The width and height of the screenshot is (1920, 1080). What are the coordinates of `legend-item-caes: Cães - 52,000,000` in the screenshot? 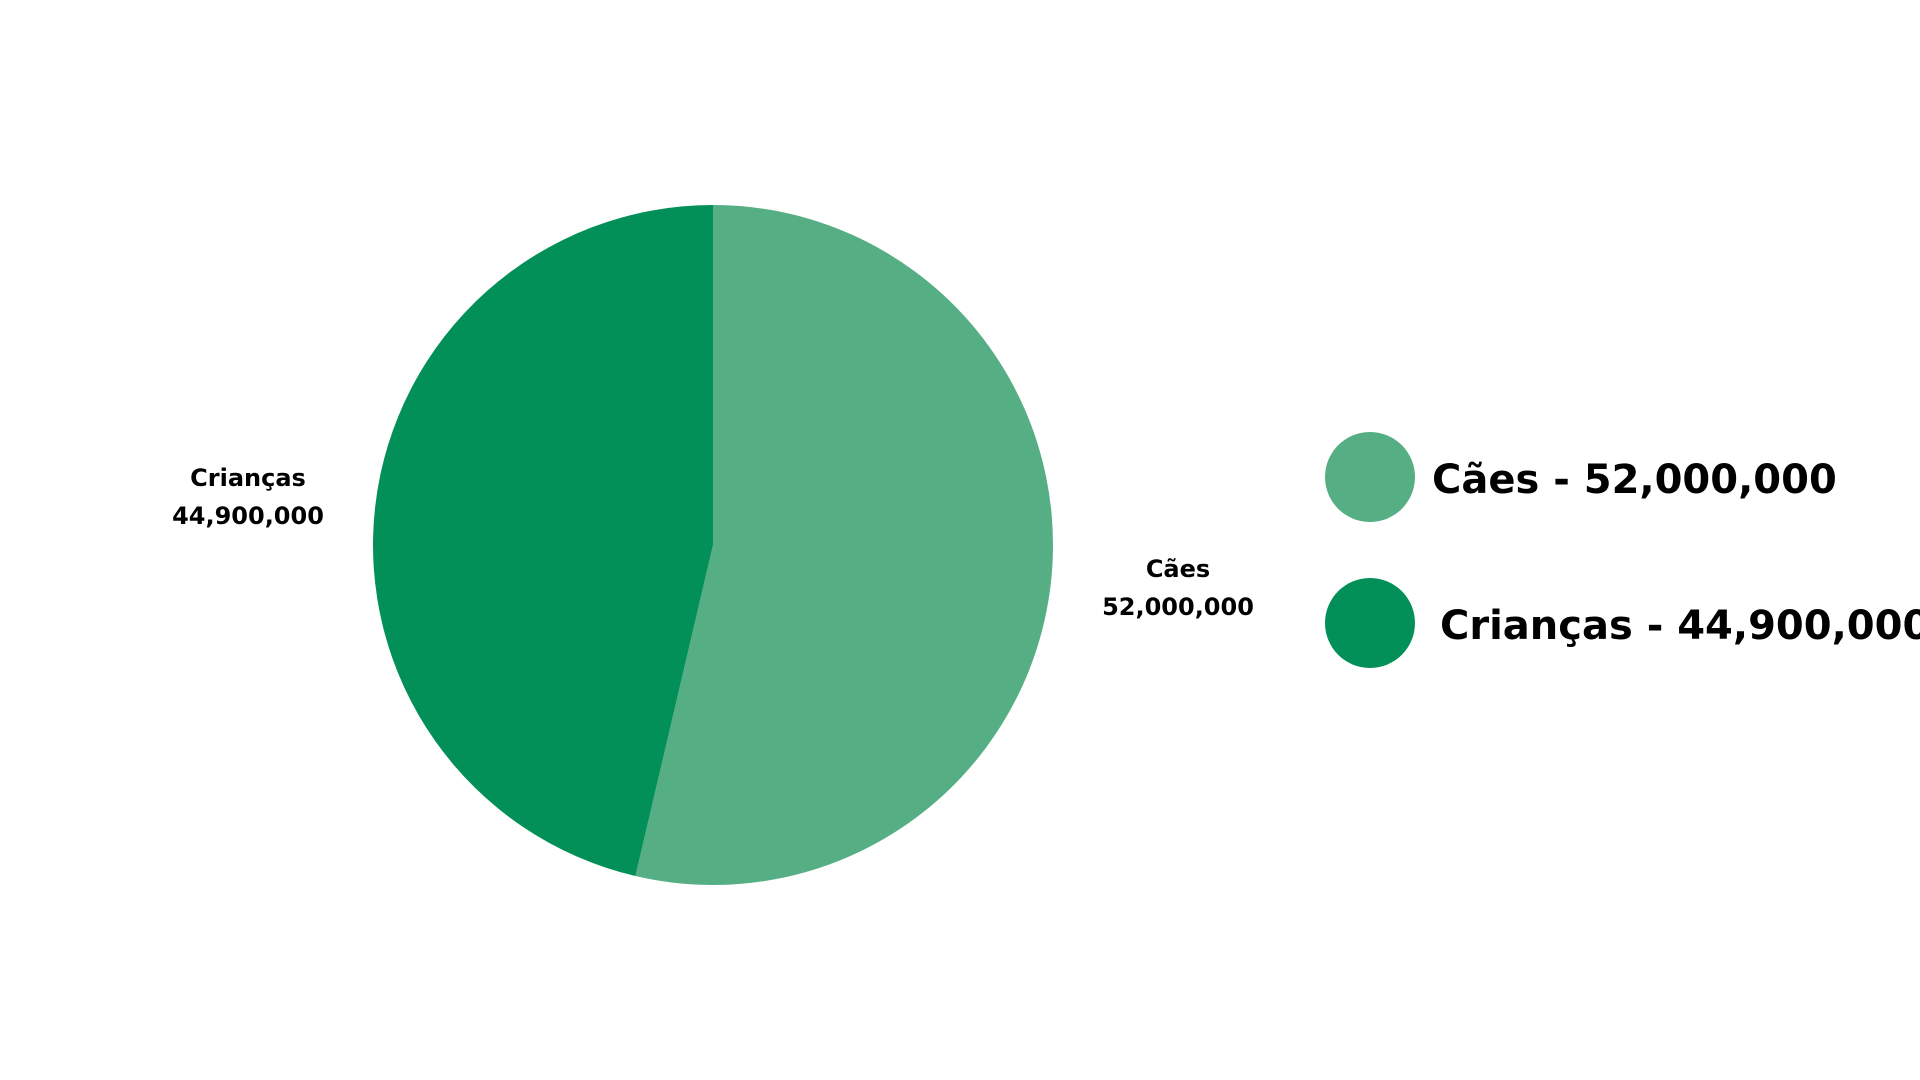 It's located at (1581, 477).